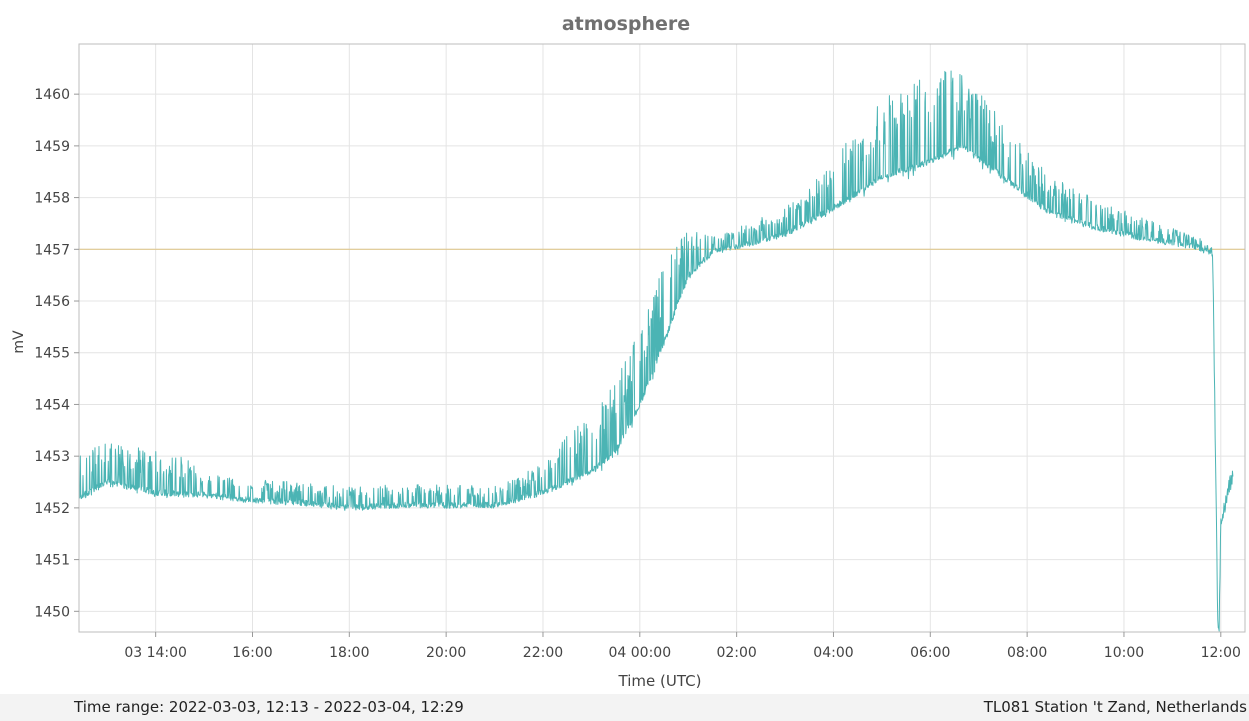  Describe the element at coordinates (52, 199) in the screenshot. I see `y-tick-label: 1458` at that location.